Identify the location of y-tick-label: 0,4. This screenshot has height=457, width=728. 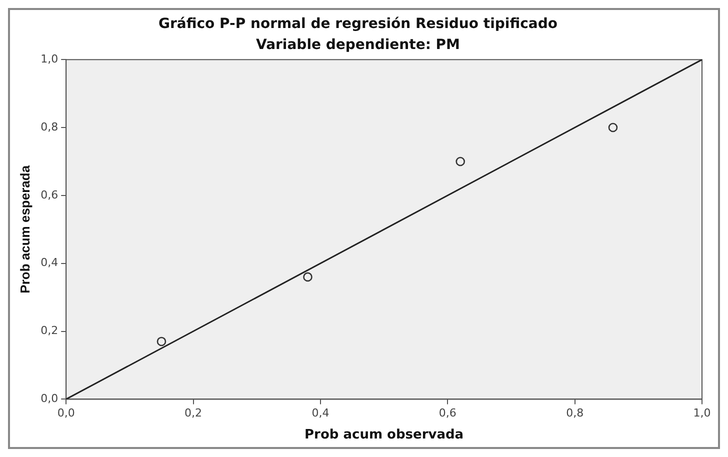
(49, 263).